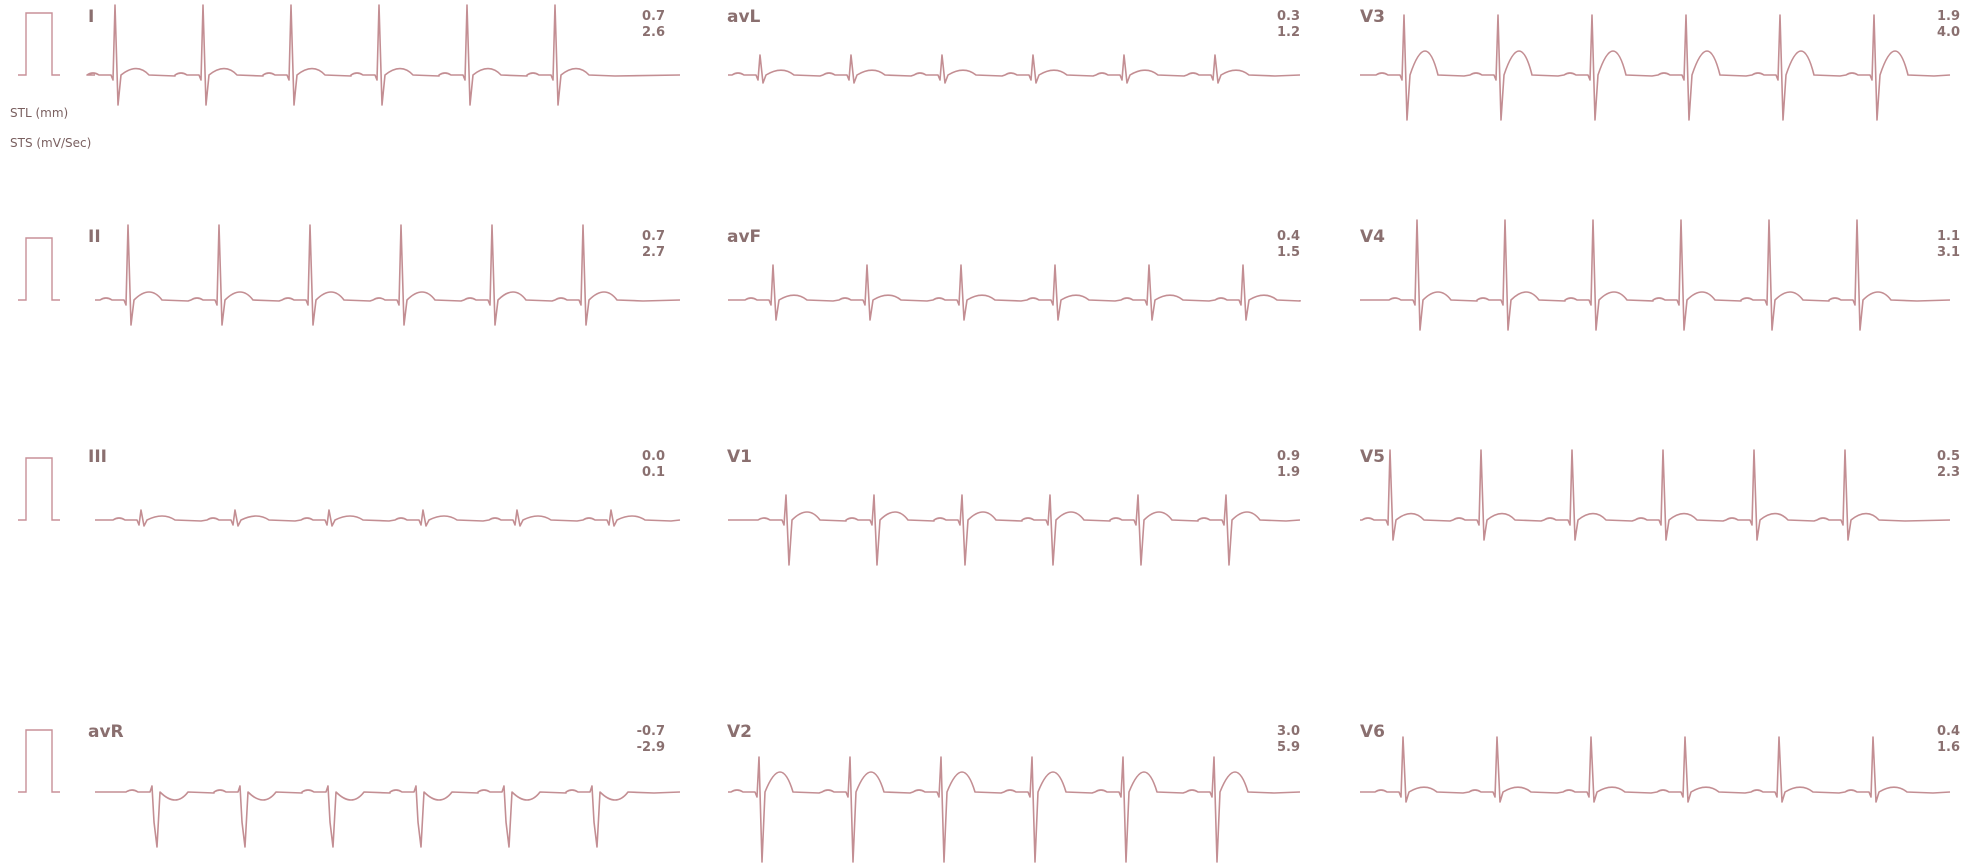 This screenshot has height=868, width=1971. Describe the element at coordinates (1948, 252) in the screenshot. I see `sts-value: 3.1` at that location.